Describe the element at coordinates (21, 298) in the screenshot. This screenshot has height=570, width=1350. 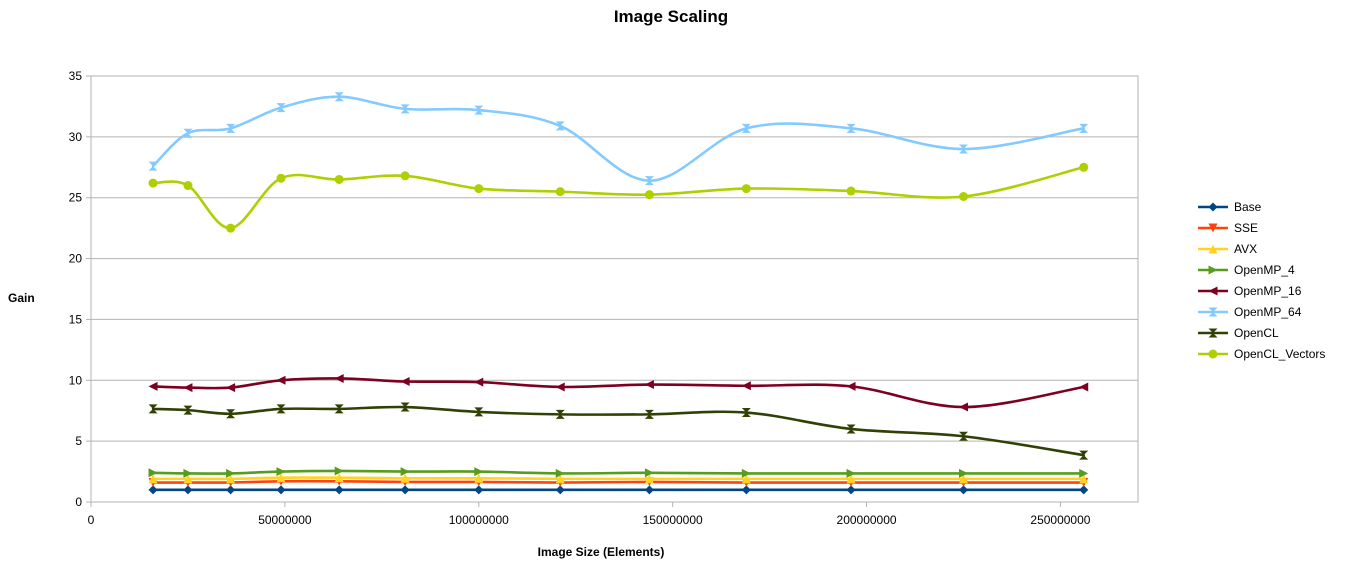
I see `y-axis-title: Gain` at that location.